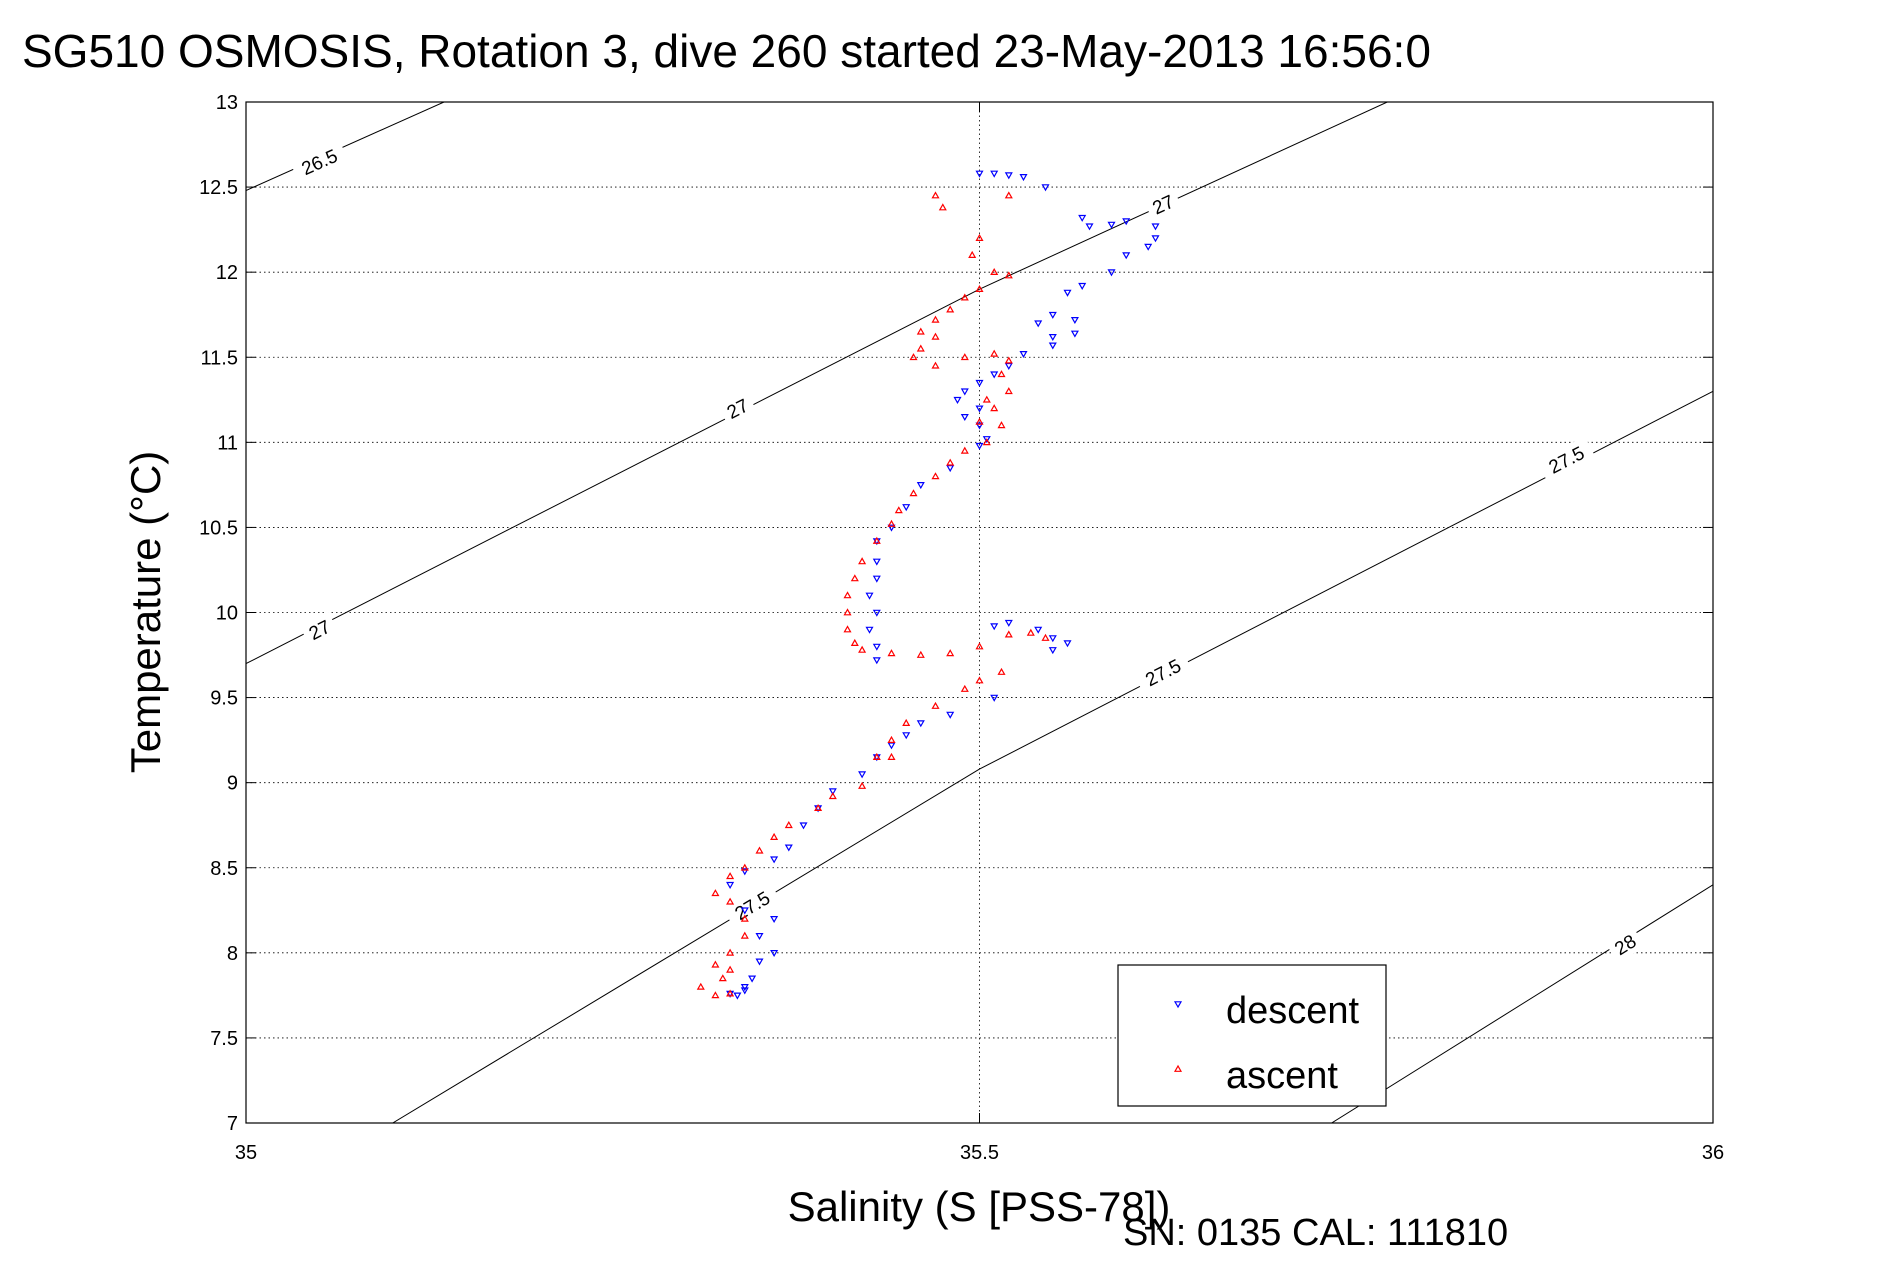 The height and width of the screenshot is (1262, 1891). Describe the element at coordinates (227, 614) in the screenshot. I see `y-tick-label: 10` at that location.